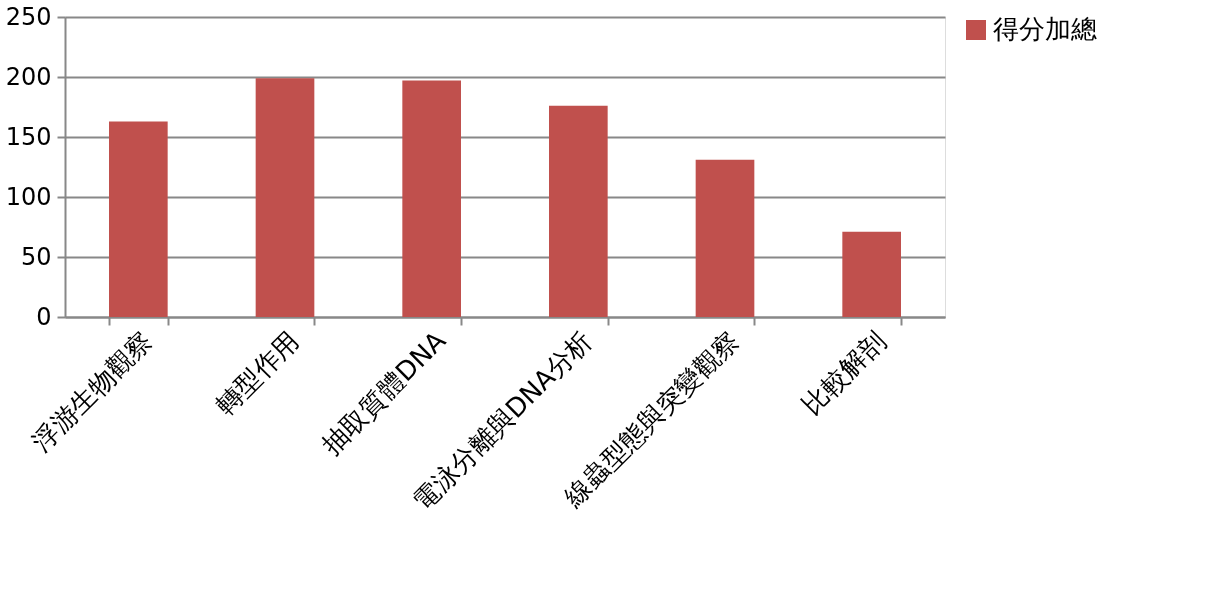 Image resolution: width=1218 pixels, height=602 pixels. What do you see at coordinates (1045, 29) in the screenshot?
I see `legend-label: 得分加總` at bounding box center [1045, 29].